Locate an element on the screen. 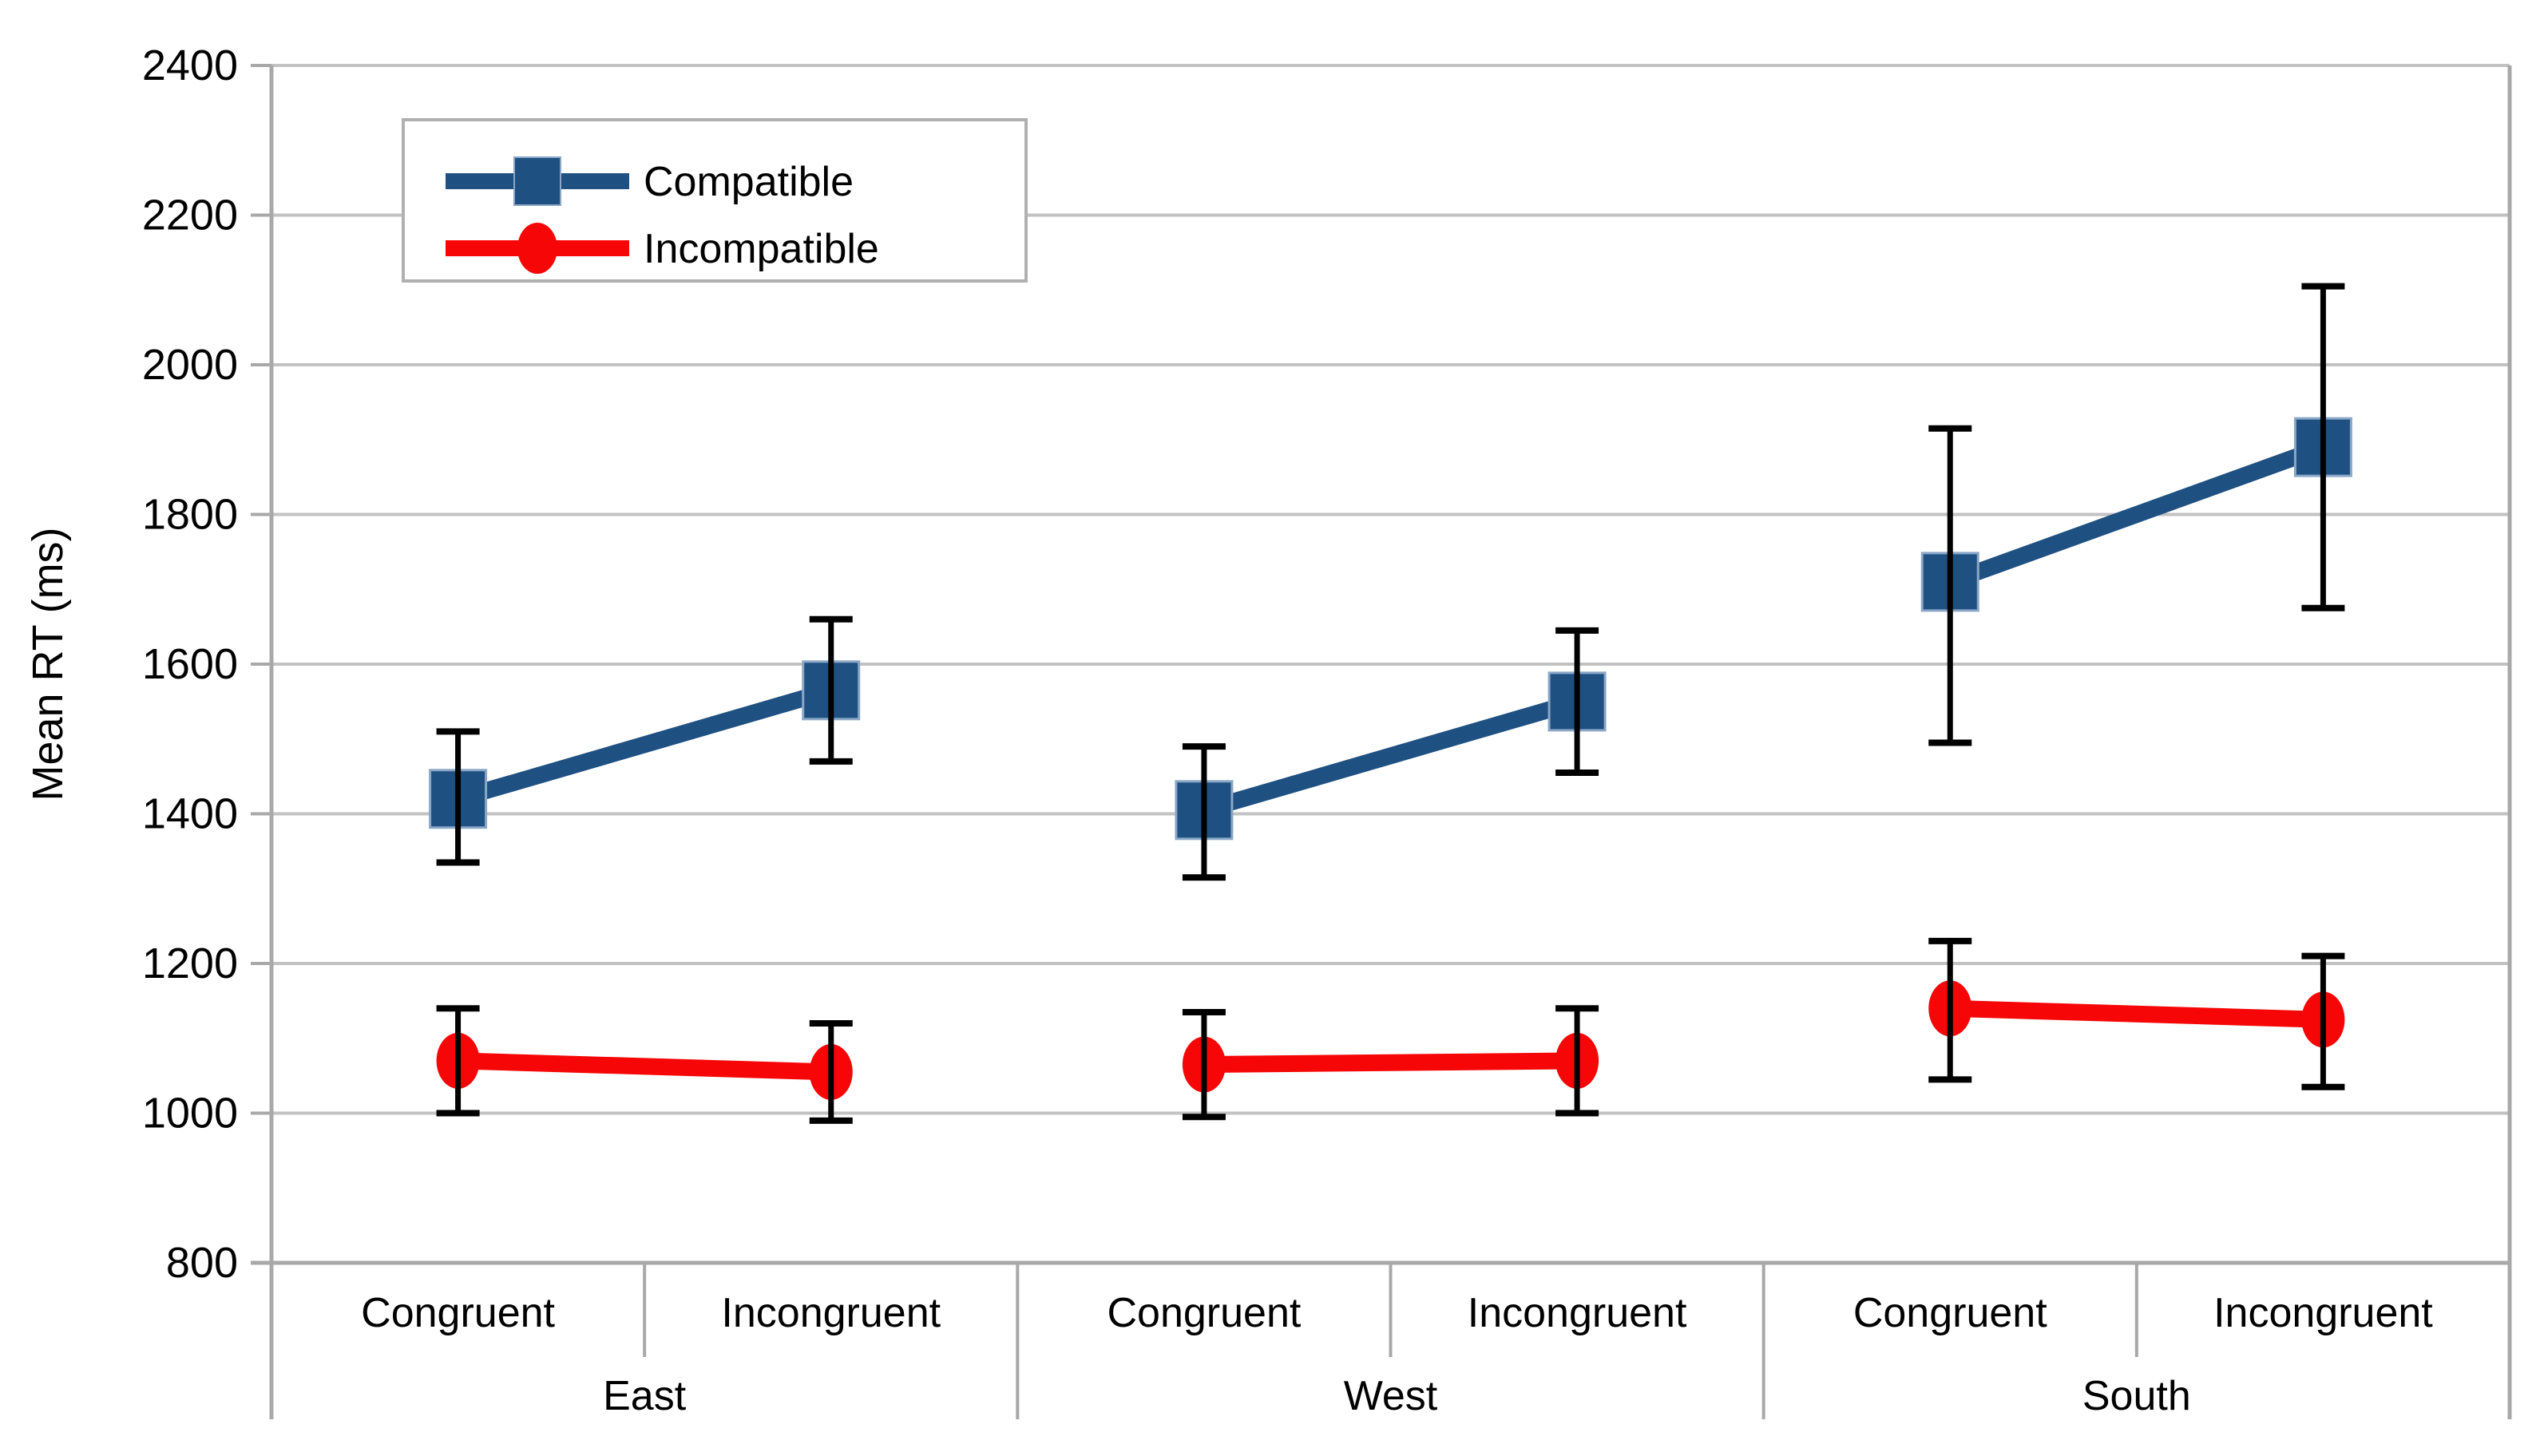  series-line-incompatible-west is located at coordinates (1390, 1063).